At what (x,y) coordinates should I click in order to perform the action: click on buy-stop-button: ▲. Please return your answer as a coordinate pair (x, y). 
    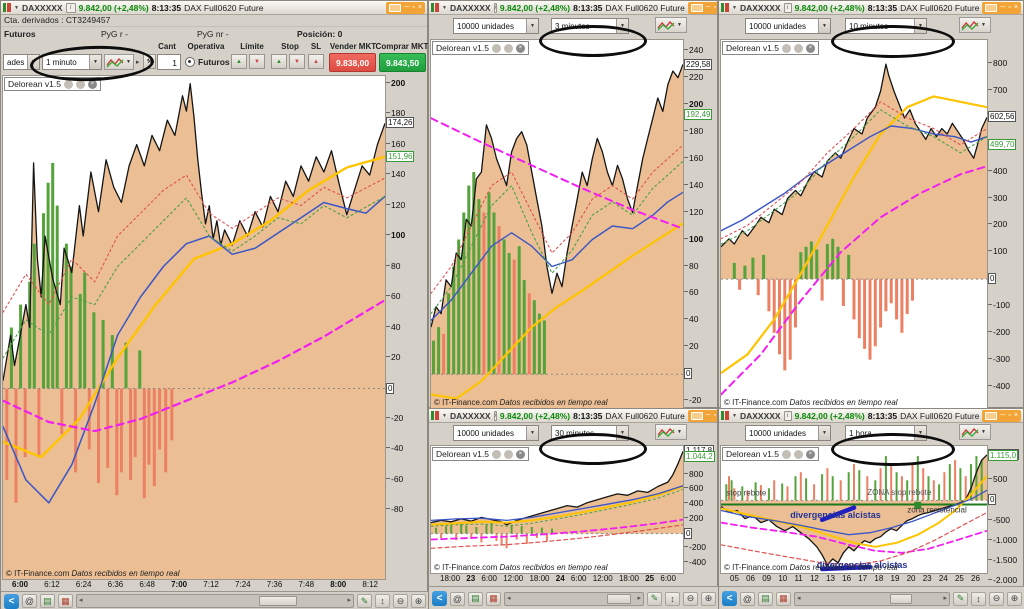
    Looking at the image, I should click on (279, 61).